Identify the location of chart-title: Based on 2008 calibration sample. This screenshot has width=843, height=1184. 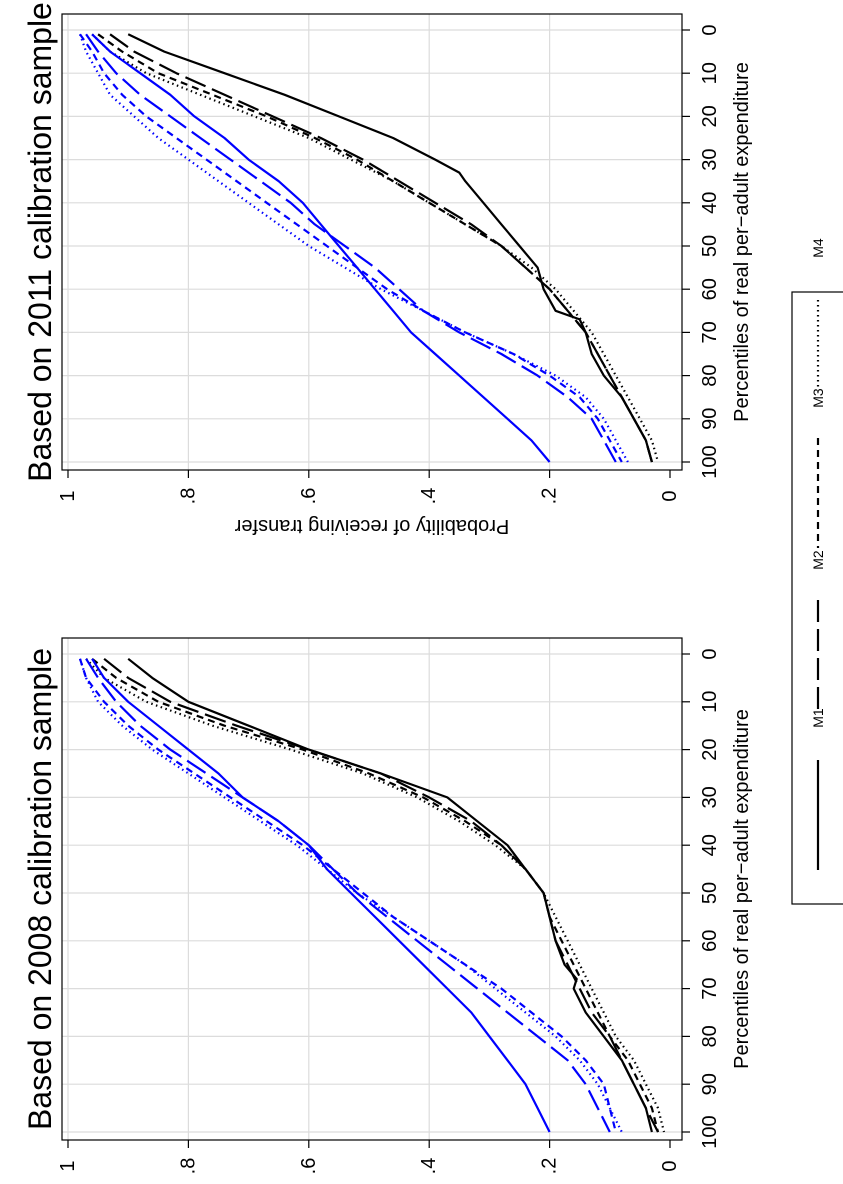
(40, 889).